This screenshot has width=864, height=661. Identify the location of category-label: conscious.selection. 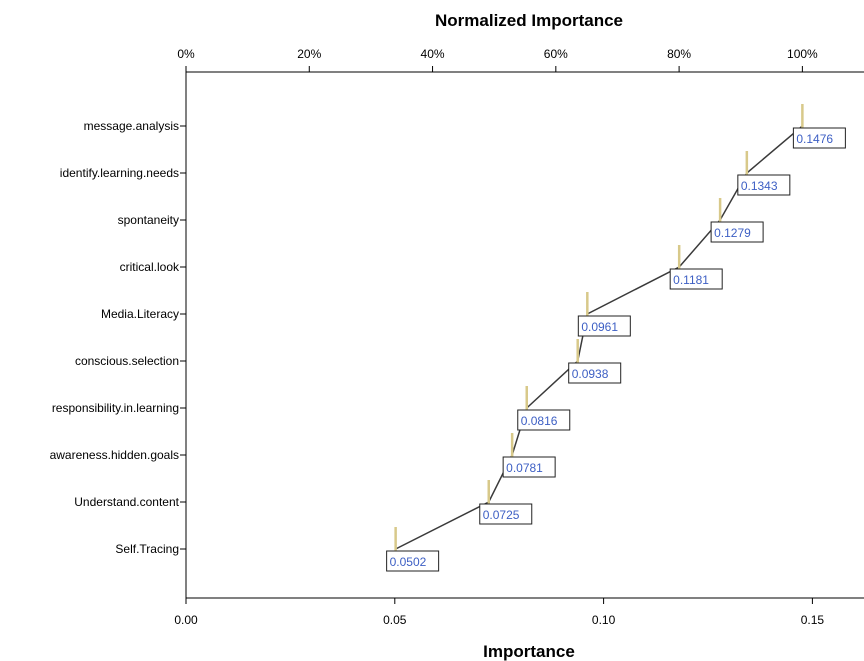
(127, 361).